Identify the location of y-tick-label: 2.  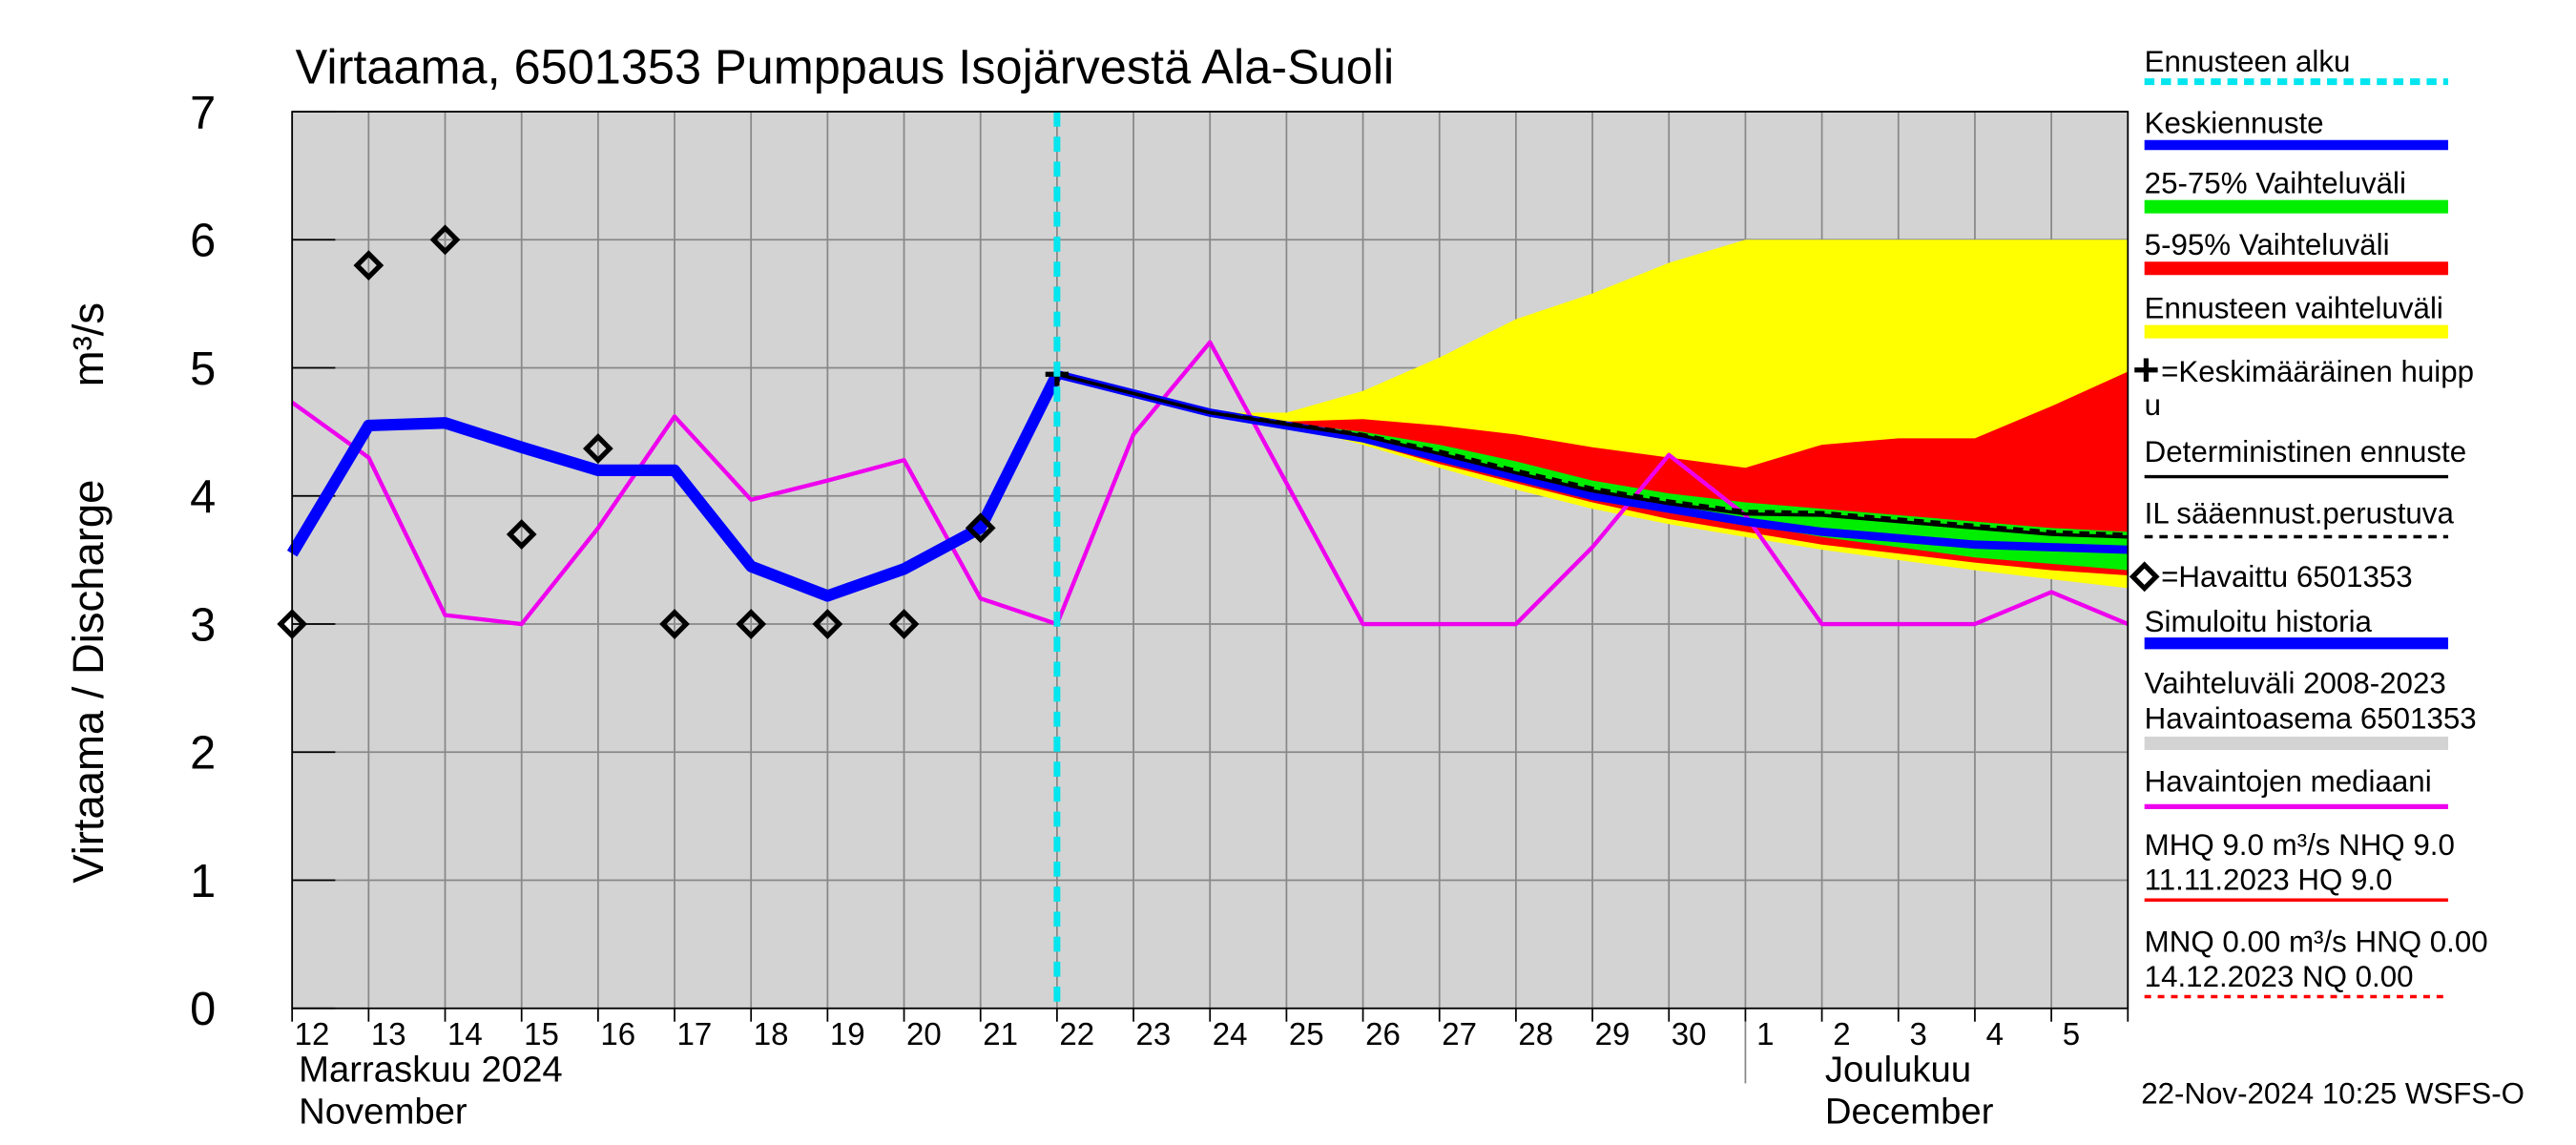
(203, 754).